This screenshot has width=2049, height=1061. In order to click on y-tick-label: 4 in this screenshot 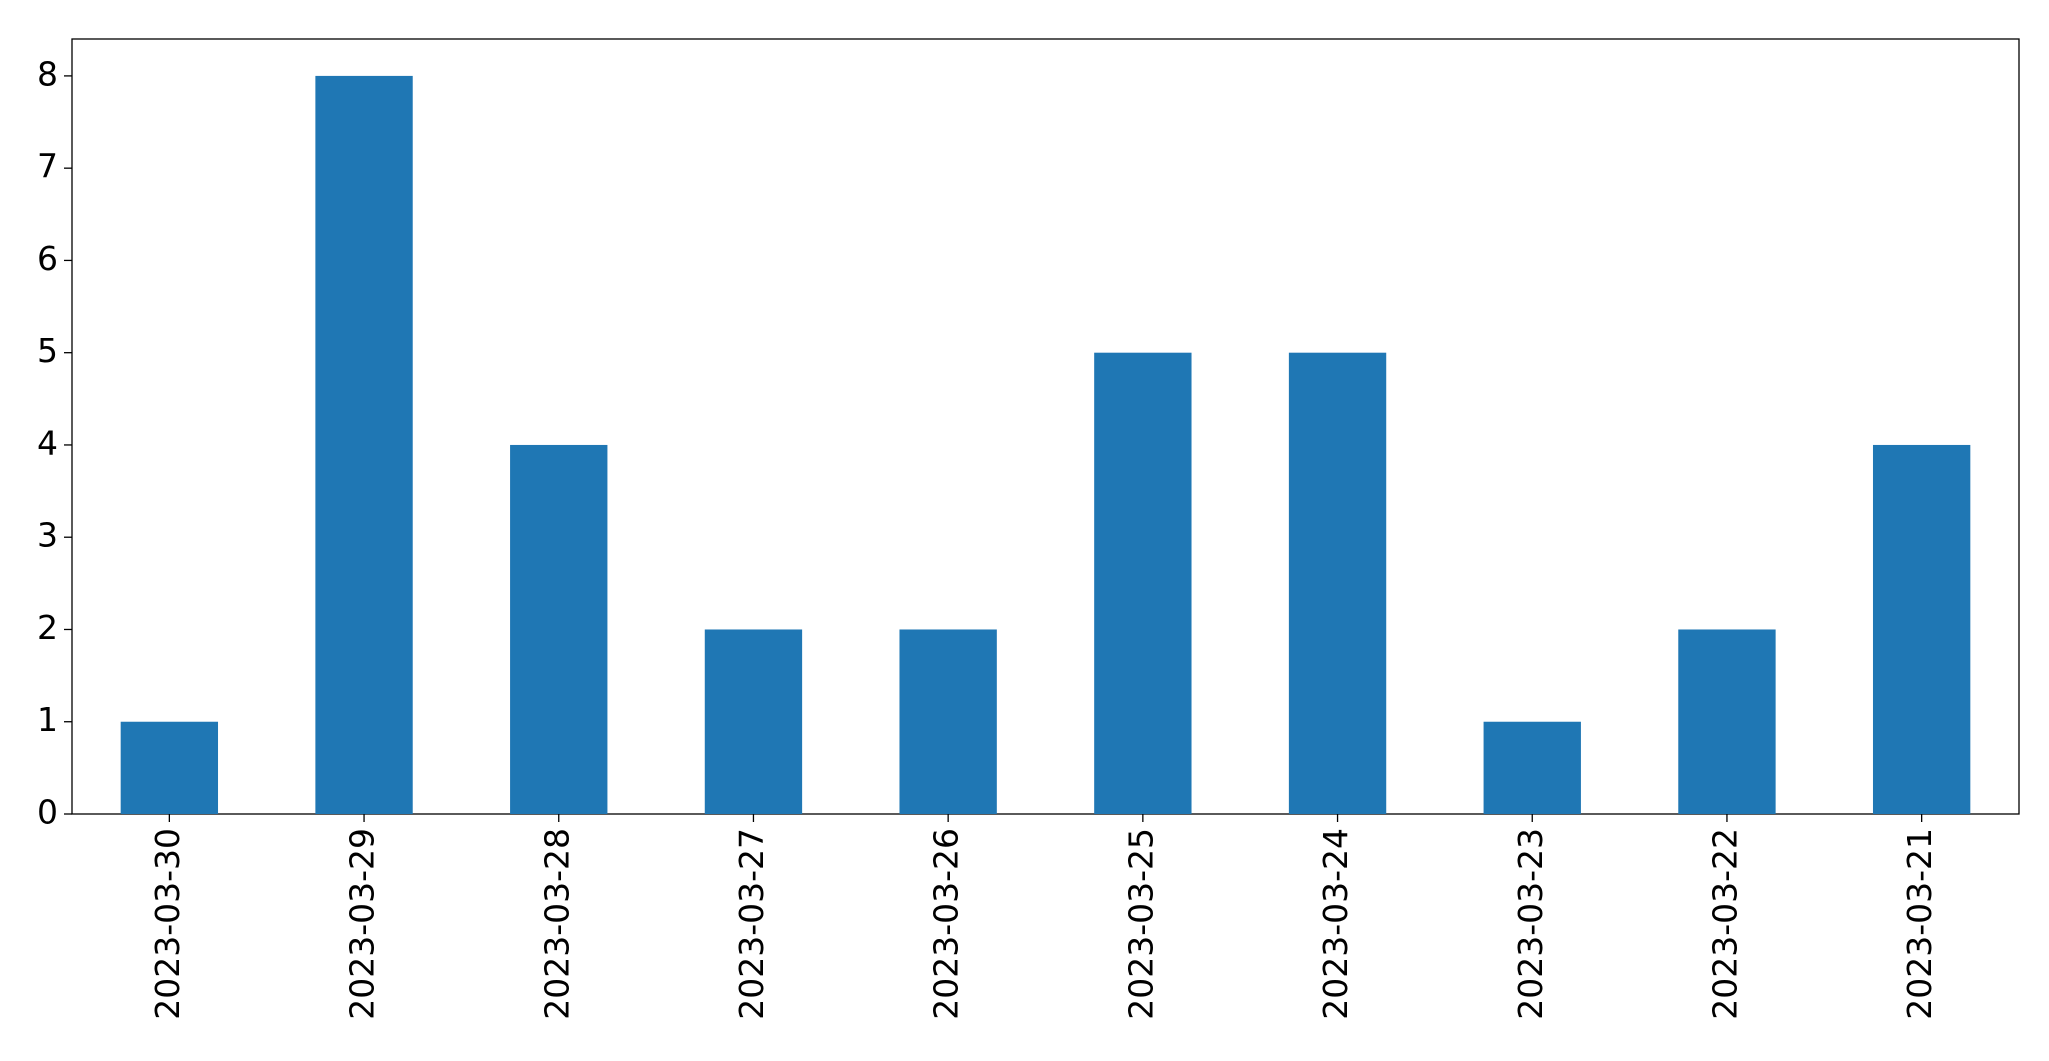, I will do `click(47, 442)`.